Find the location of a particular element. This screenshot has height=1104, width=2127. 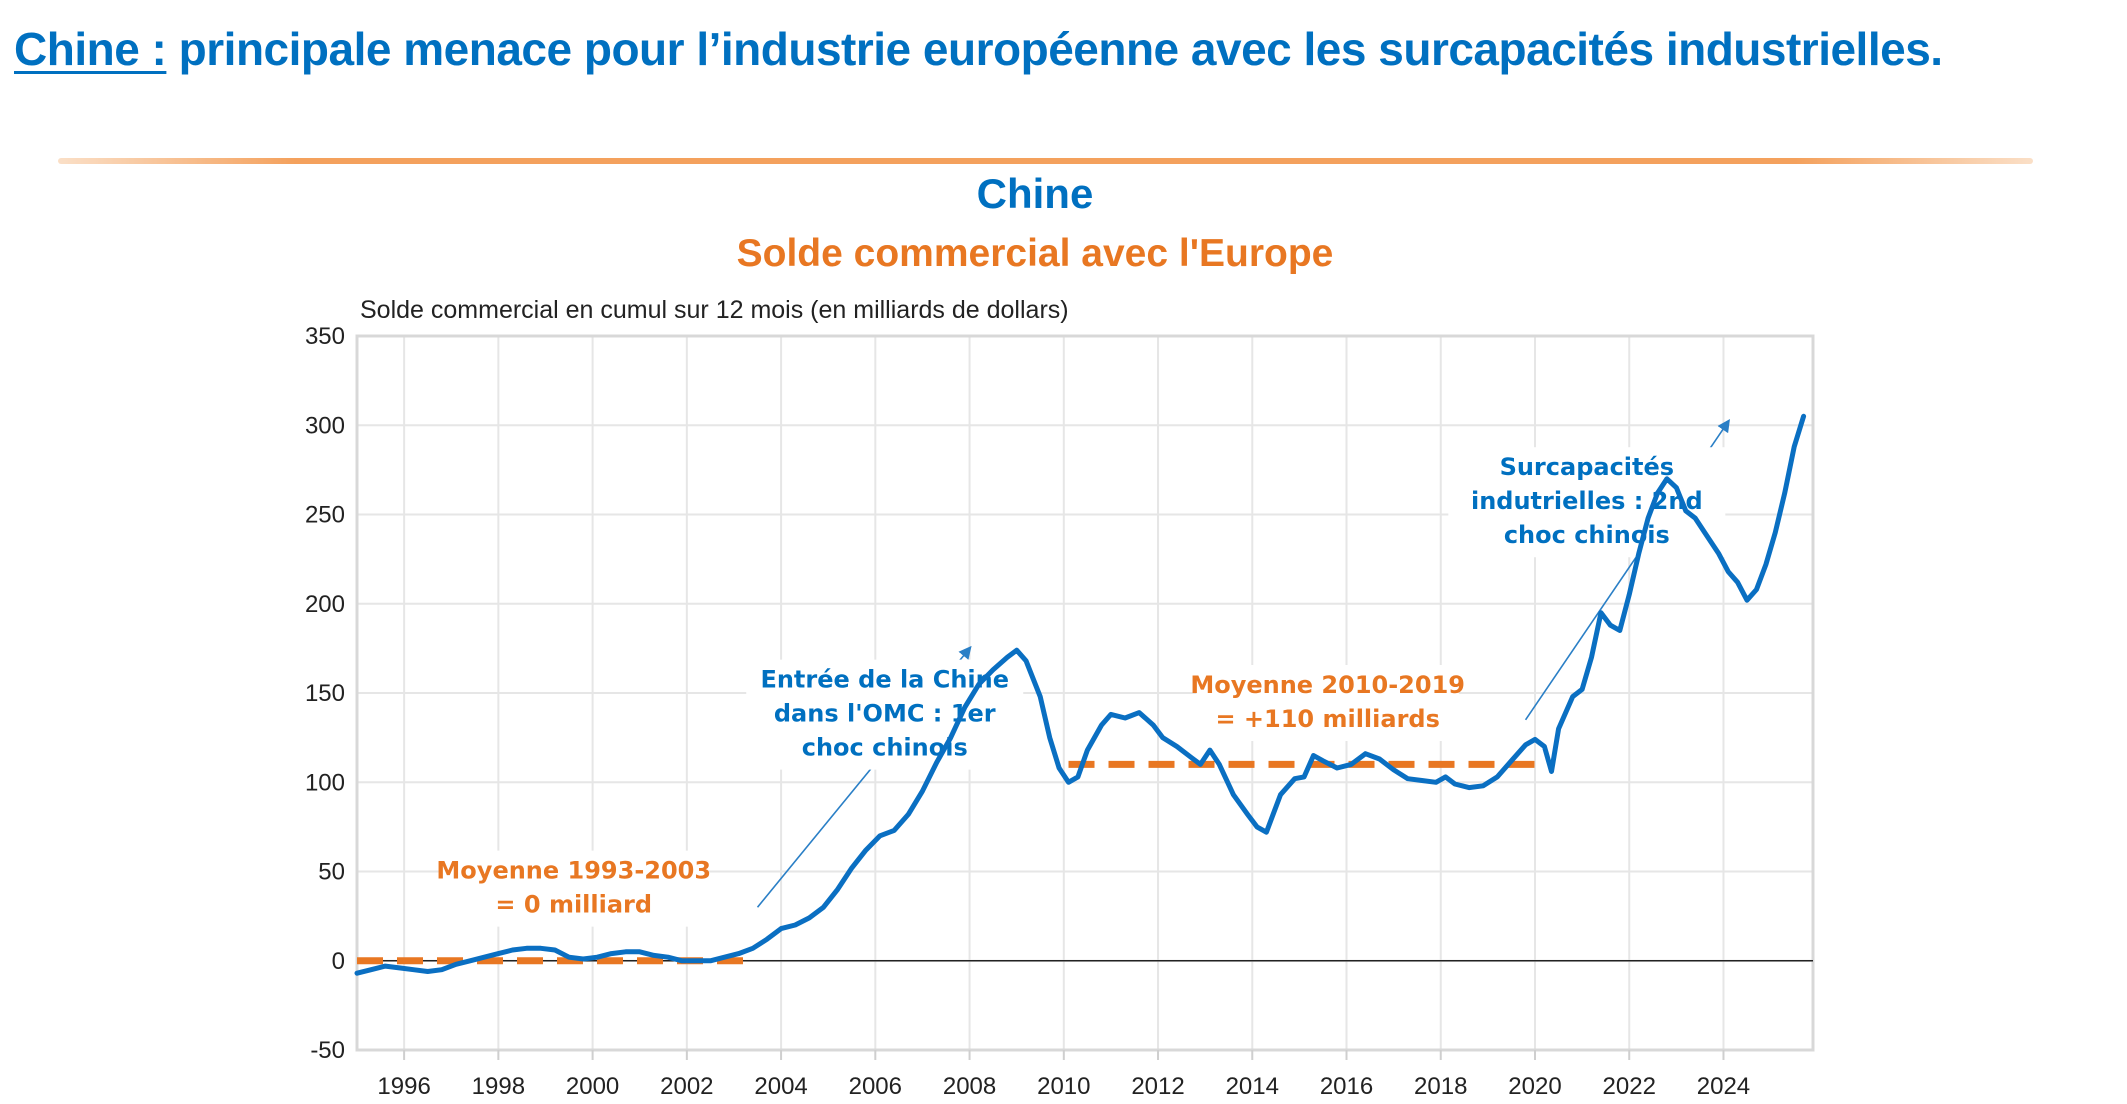

x-tick-label: 2014 is located at coordinates (1252, 1086).